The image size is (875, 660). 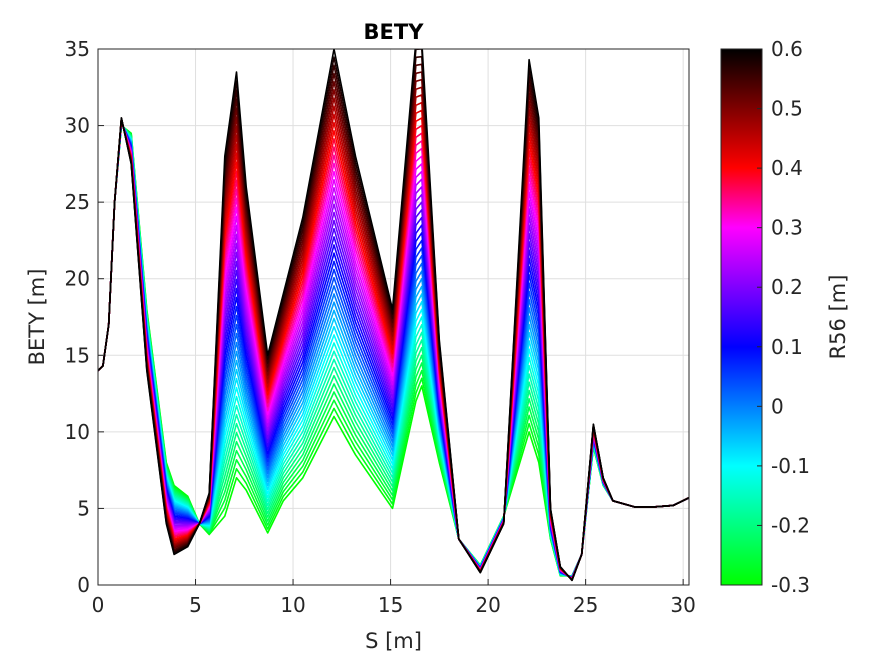 What do you see at coordinates (83, 508) in the screenshot?
I see `y-tick-label: 5` at bounding box center [83, 508].